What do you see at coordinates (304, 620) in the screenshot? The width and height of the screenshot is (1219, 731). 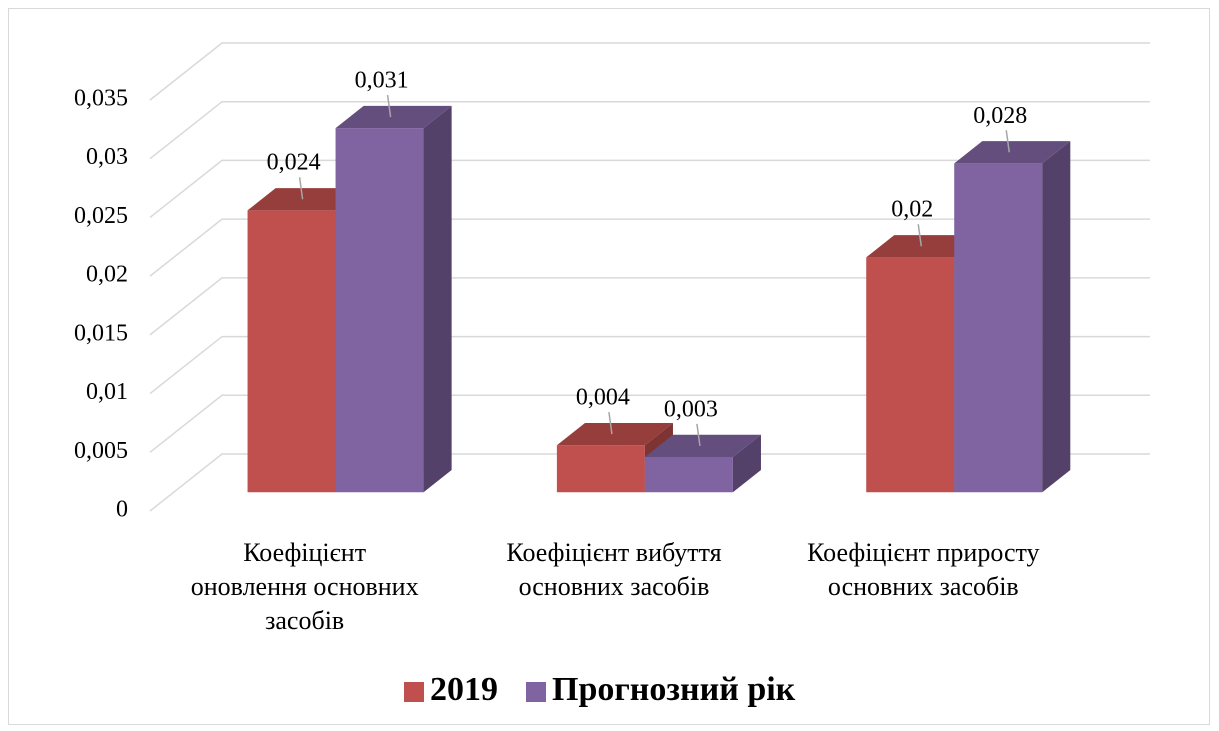 I see `x-tick-label: засобів` at bounding box center [304, 620].